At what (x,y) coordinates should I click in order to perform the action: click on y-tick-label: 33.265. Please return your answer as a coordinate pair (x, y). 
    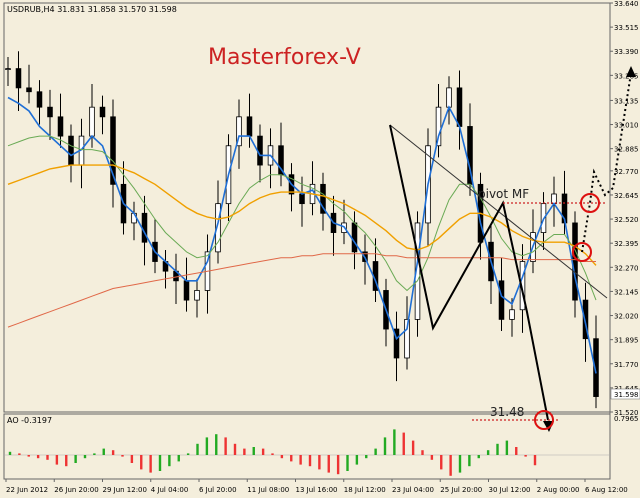
    Looking at the image, I should click on (626, 76).